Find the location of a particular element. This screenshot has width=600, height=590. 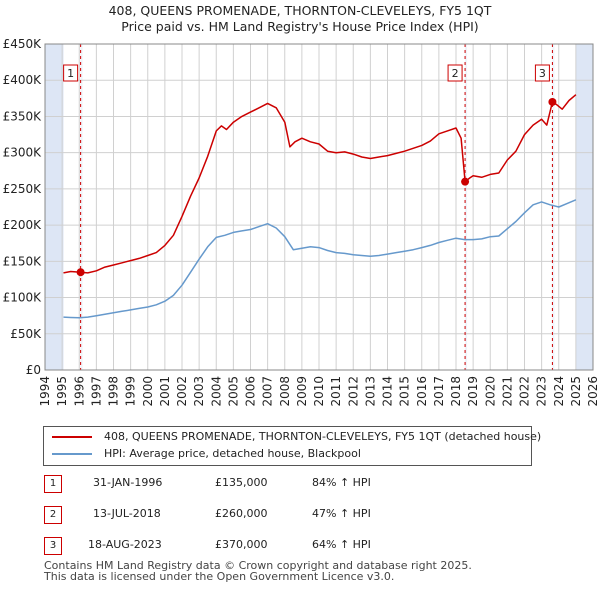

y-tick-label: £300K is located at coordinates (23, 153).